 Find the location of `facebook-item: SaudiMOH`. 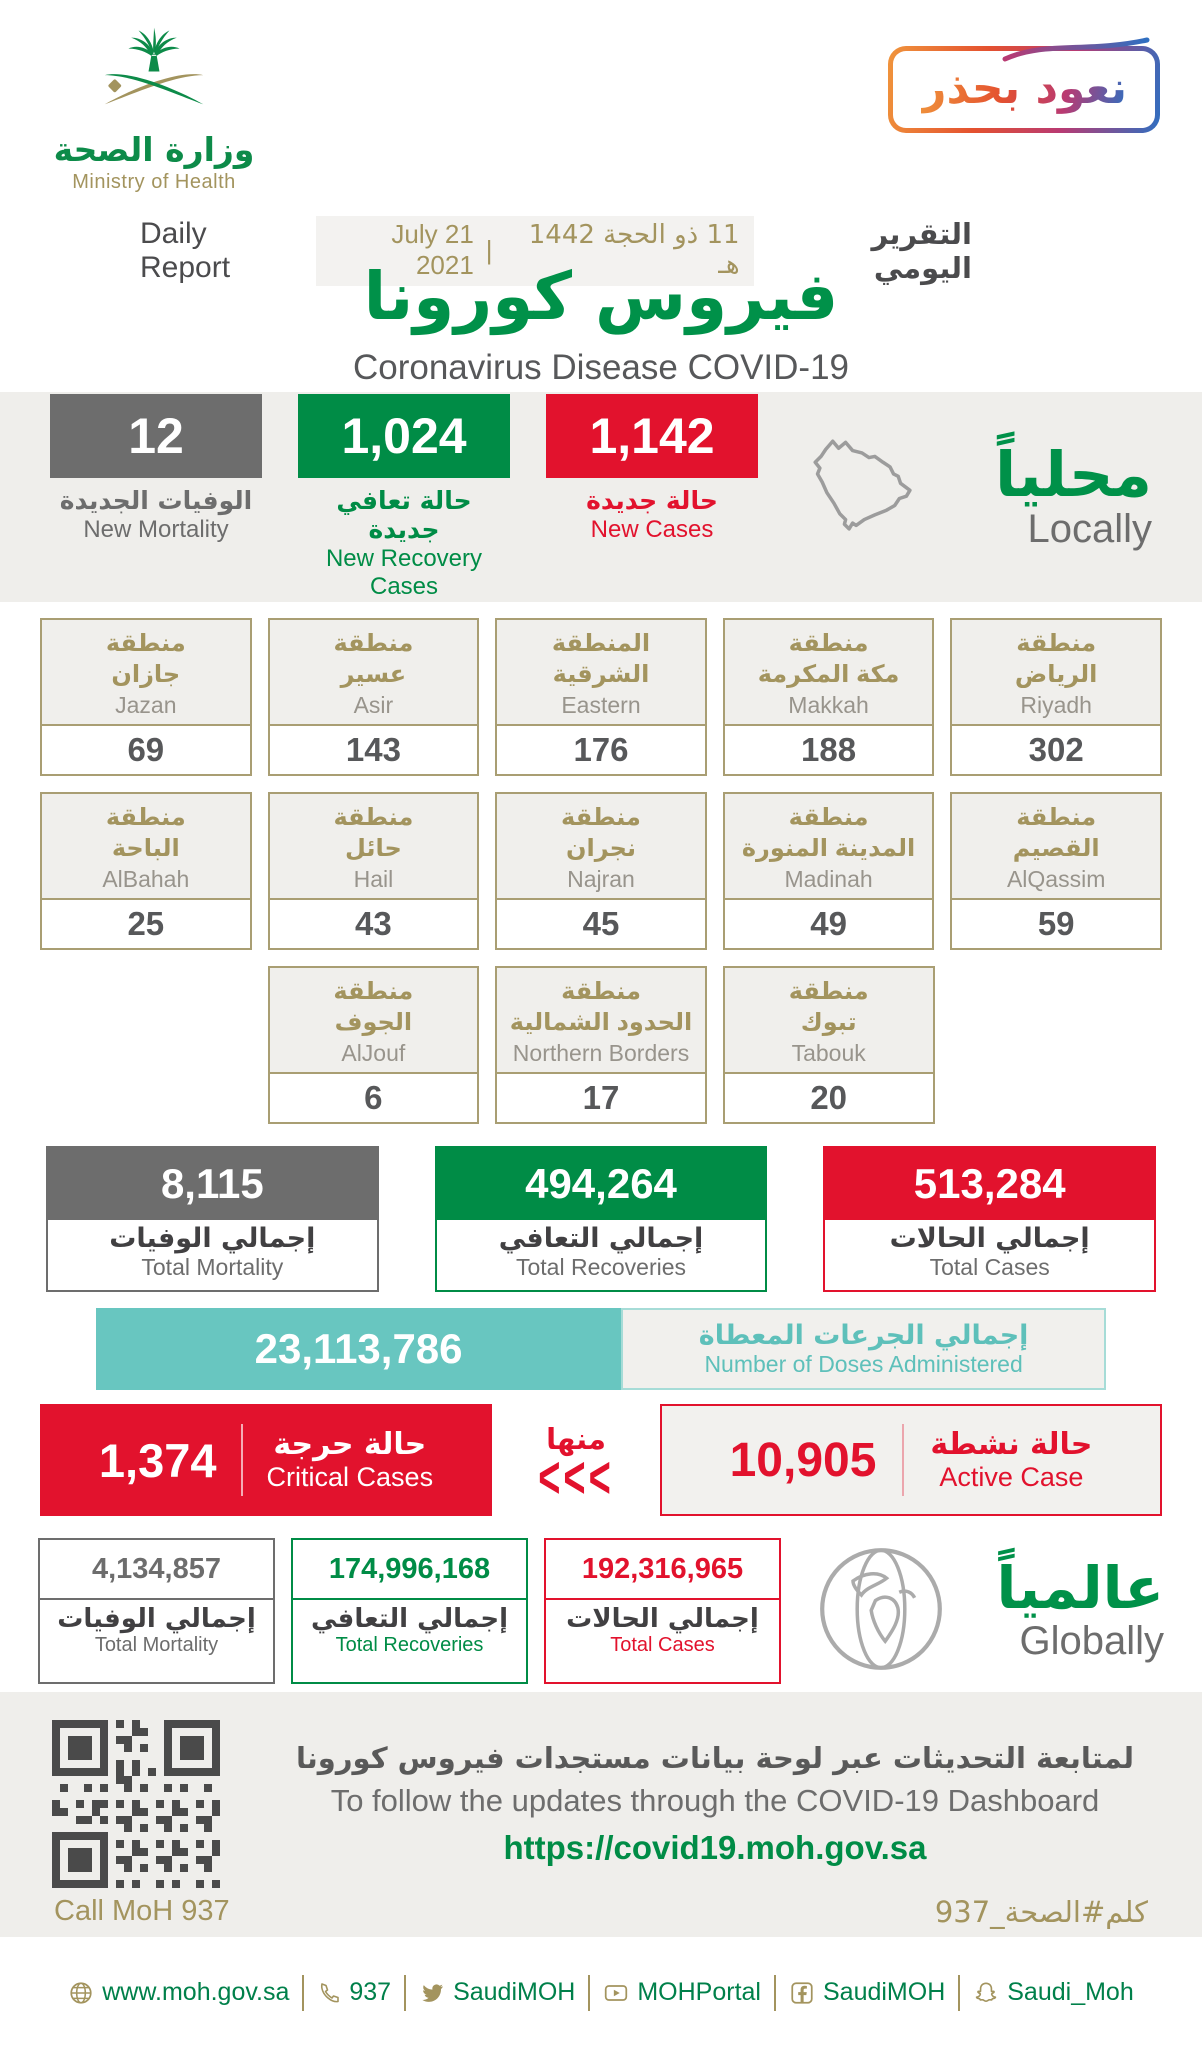

facebook-item: SaudiMOH is located at coordinates (867, 1992).